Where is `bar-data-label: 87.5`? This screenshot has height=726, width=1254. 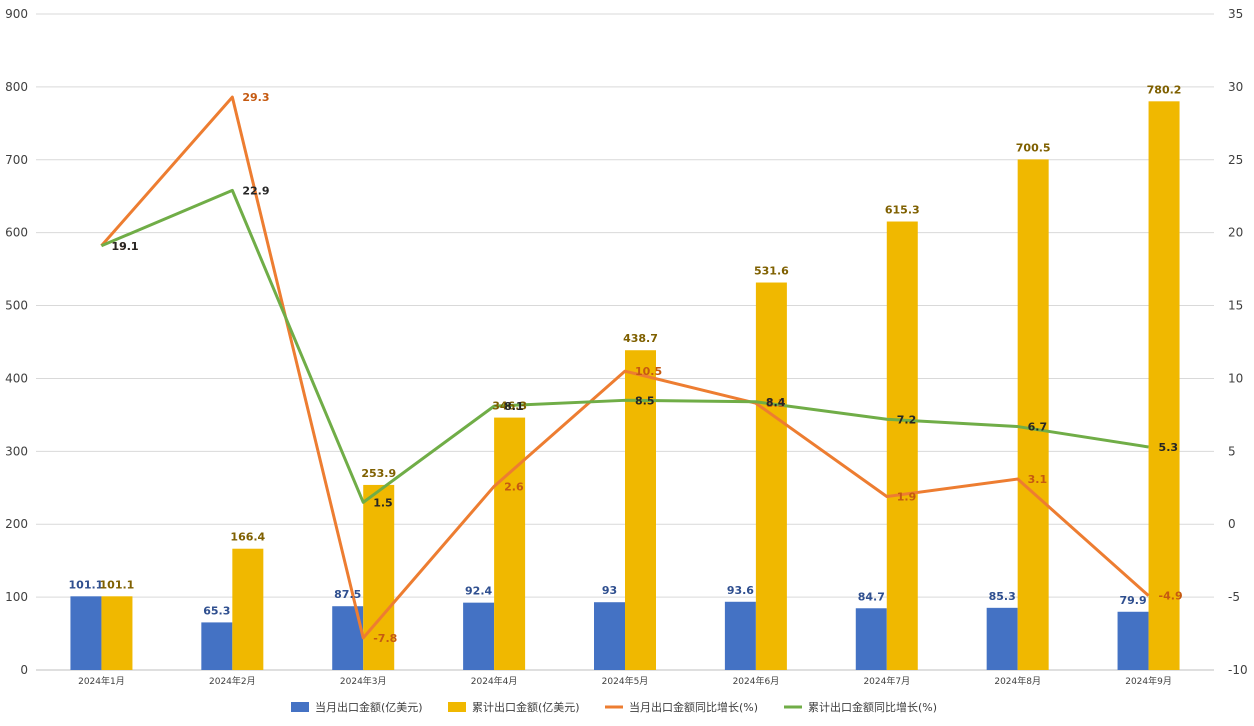
bar-data-label: 87.5 is located at coordinates (347, 594).